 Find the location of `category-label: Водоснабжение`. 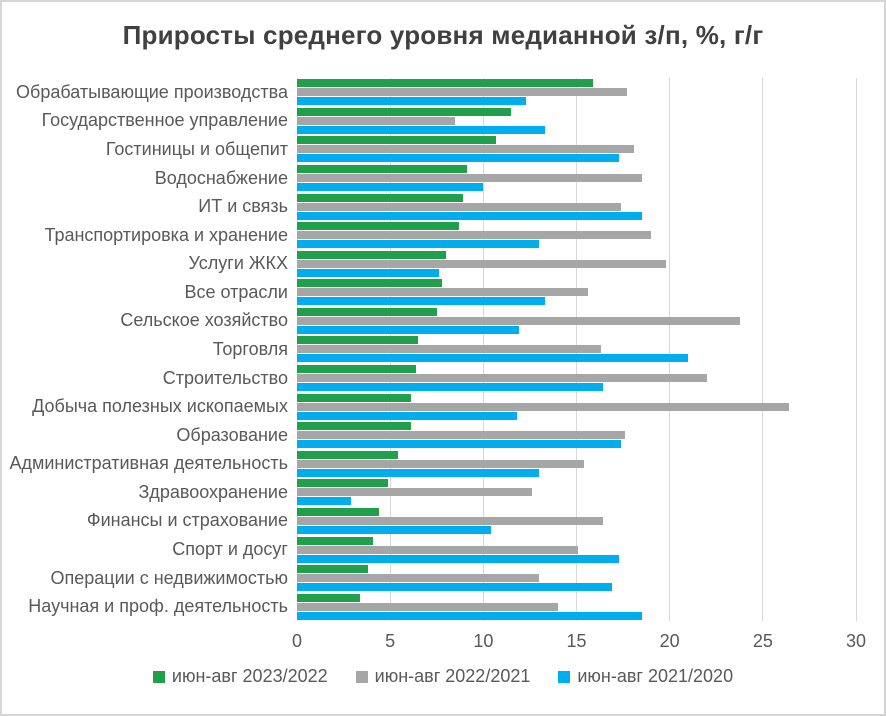

category-label: Водоснабжение is located at coordinates (221, 177).